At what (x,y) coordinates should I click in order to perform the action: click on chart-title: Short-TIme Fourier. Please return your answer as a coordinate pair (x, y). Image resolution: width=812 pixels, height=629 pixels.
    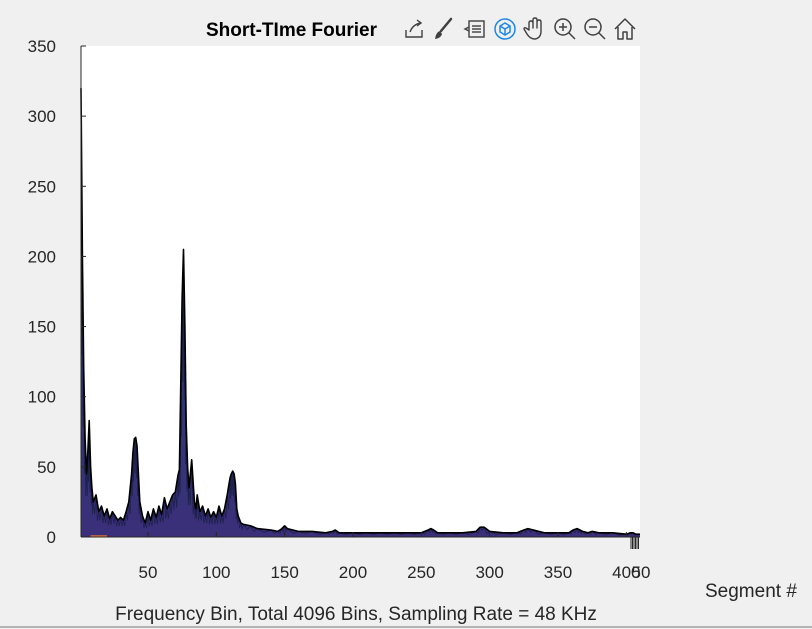
    Looking at the image, I should click on (292, 30).